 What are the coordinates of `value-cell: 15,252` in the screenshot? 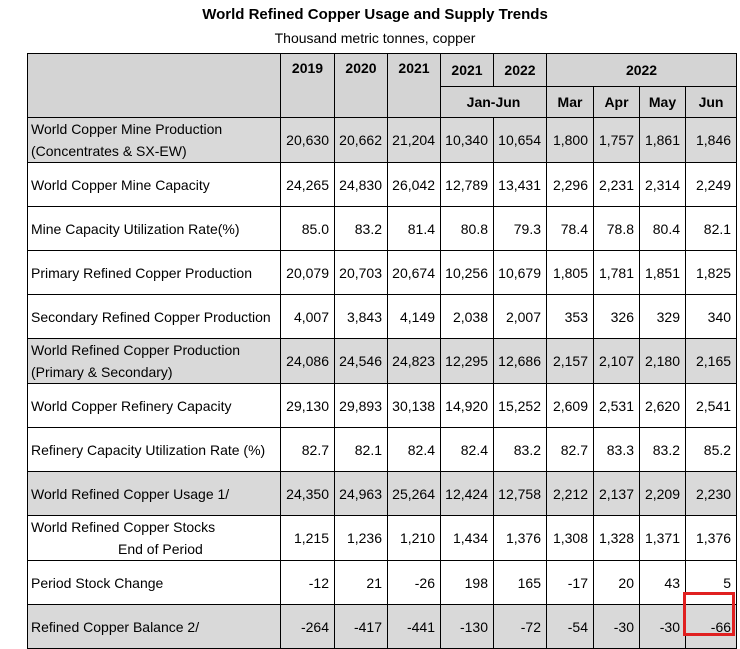 It's located at (520, 405).